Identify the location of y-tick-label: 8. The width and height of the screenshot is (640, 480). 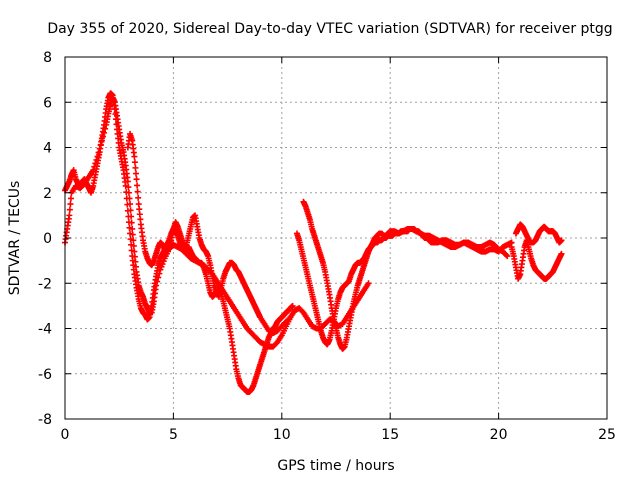
(47, 58).